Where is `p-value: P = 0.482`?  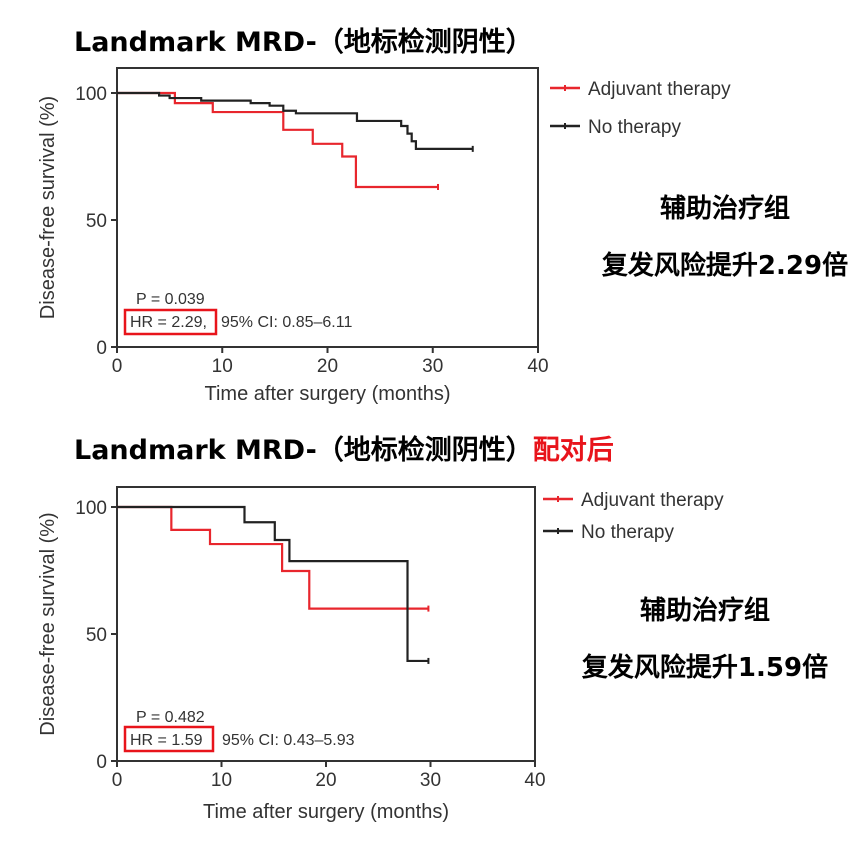
p-value: P = 0.482 is located at coordinates (170, 717).